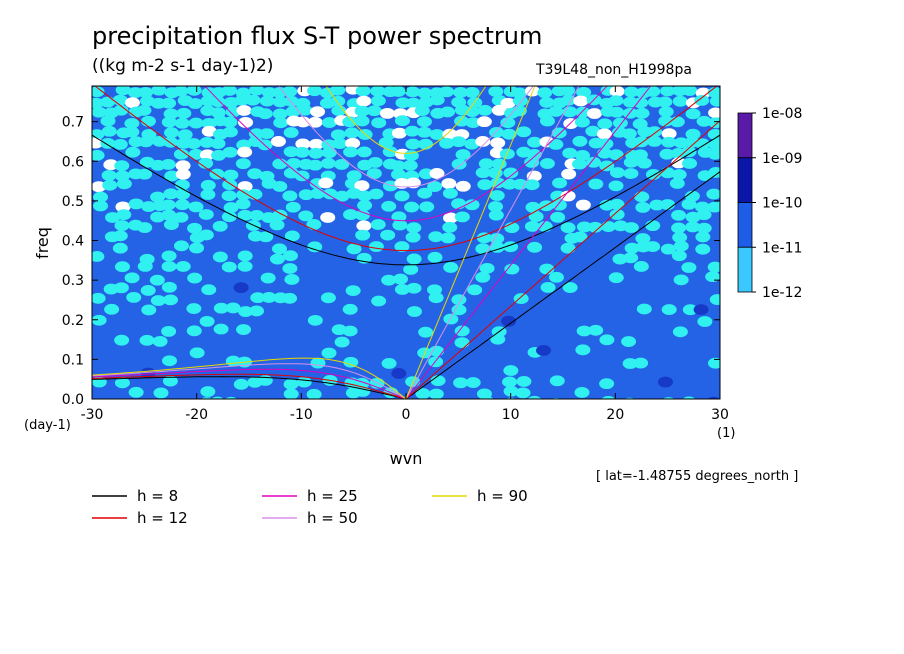  I want to click on run-id-label: T39L48_non_H1998pa, so click(614, 70).